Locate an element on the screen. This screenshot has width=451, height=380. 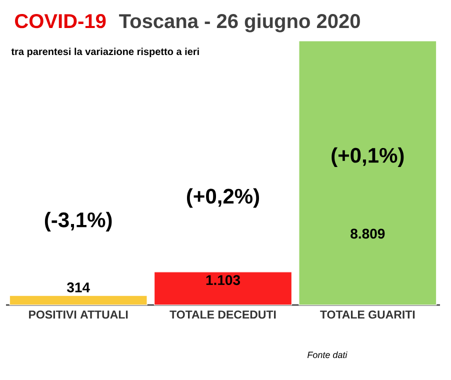
annotation: (+0,1%) is located at coordinates (368, 157).